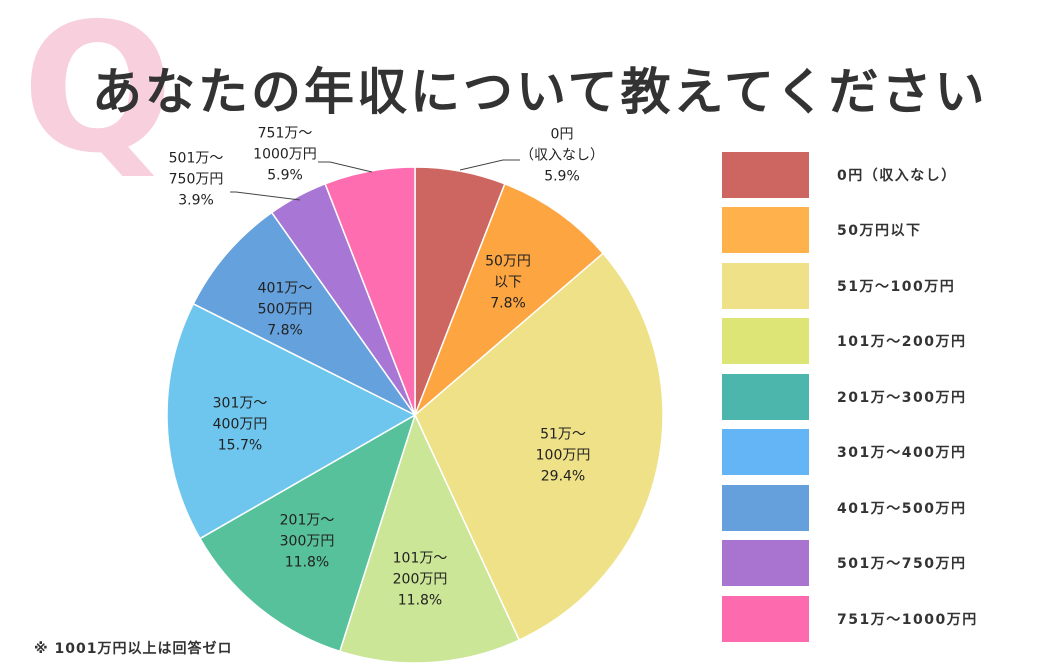 Image resolution: width=1040 pixels, height=670 pixels. I want to click on legend-item: 401万〜500万円, so click(850, 508).